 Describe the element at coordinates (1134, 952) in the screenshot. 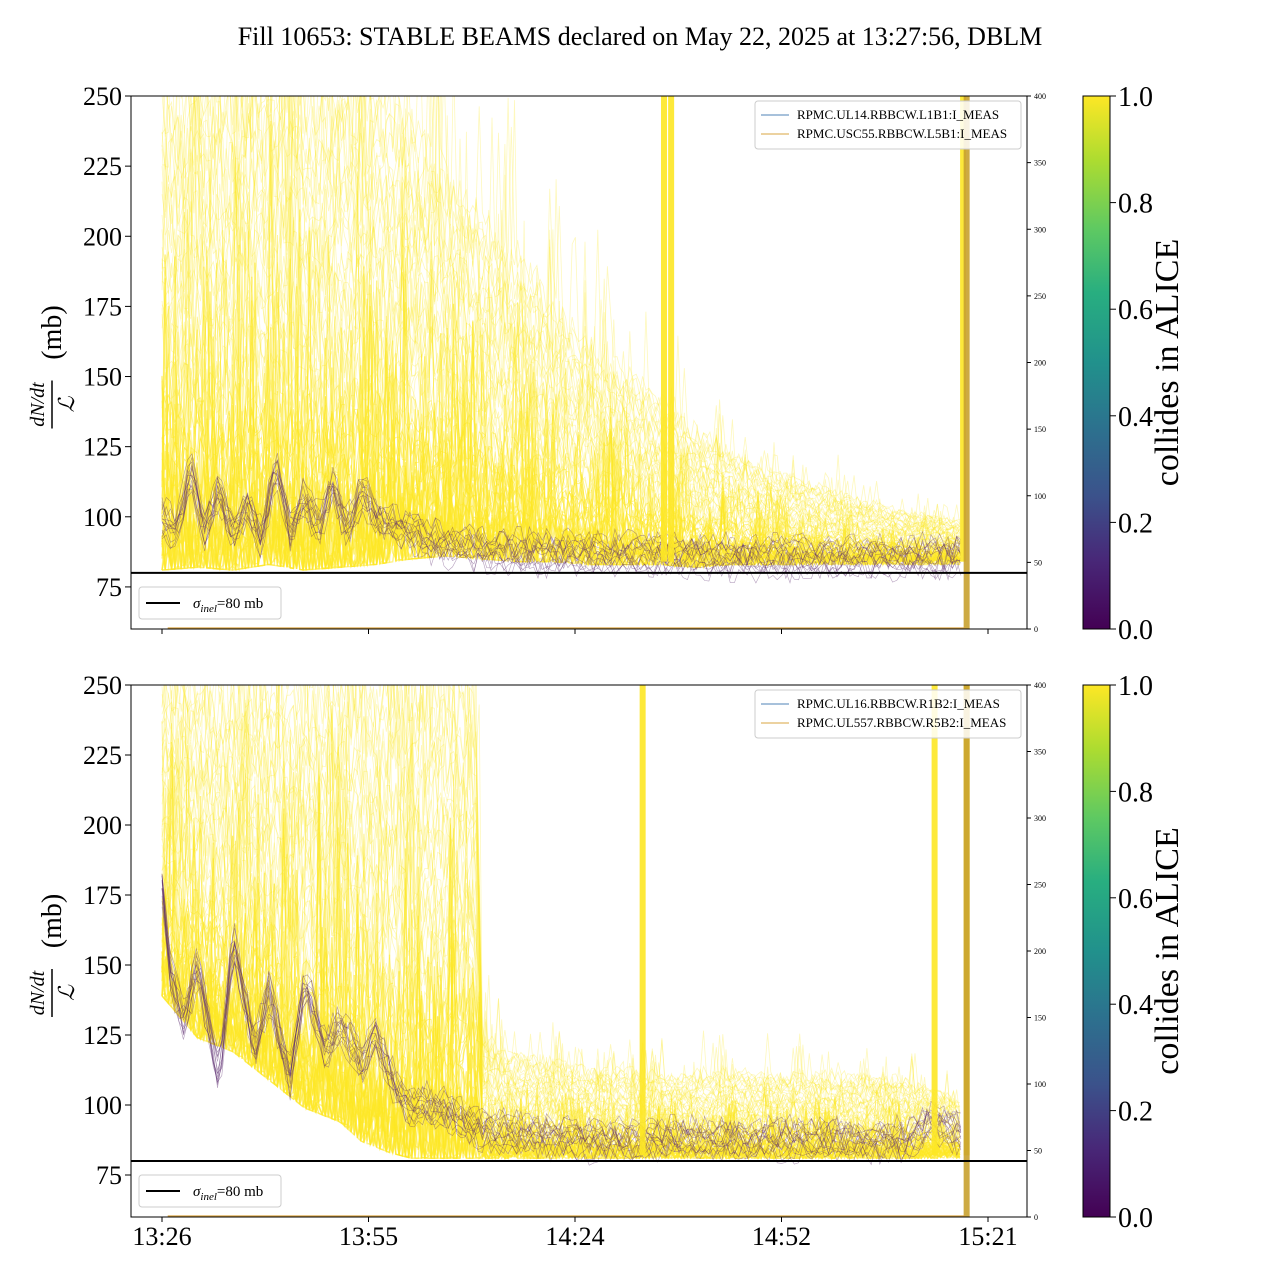

I see `colorbar: 0.0 0.2 0.4 0.6 0.8 1.0 collides in ALICE` at that location.